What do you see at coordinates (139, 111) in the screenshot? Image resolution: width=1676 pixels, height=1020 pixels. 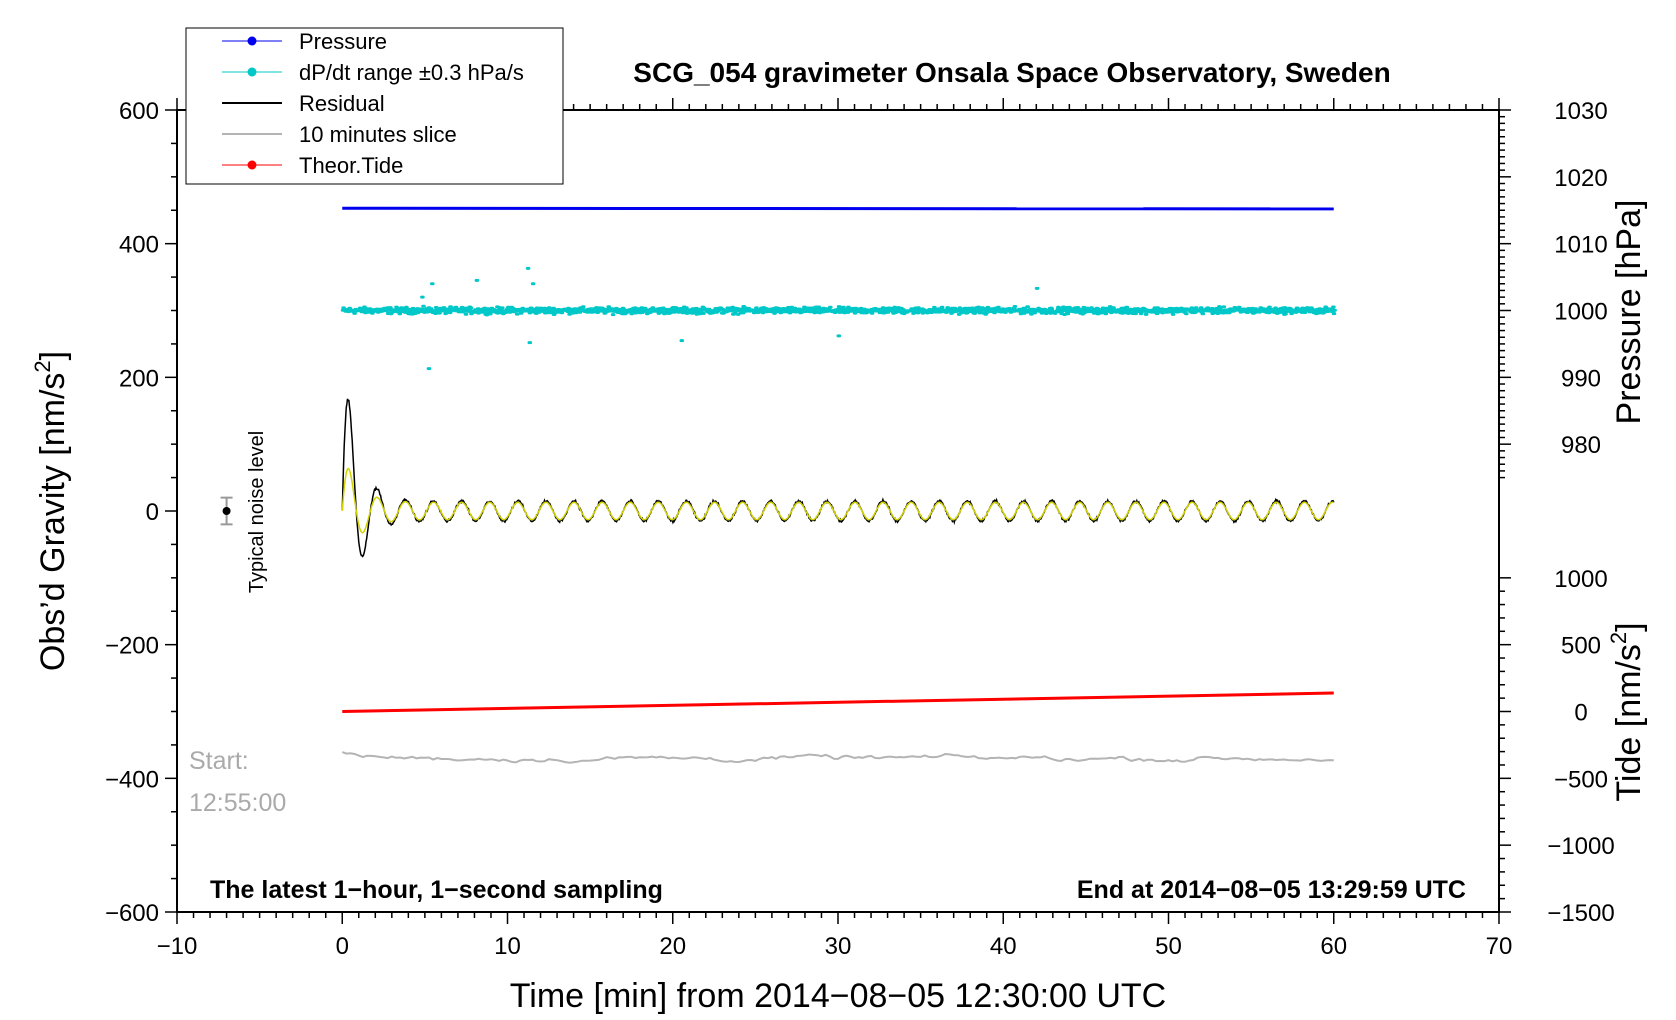 I see `y-tick-label-left: 600` at bounding box center [139, 111].